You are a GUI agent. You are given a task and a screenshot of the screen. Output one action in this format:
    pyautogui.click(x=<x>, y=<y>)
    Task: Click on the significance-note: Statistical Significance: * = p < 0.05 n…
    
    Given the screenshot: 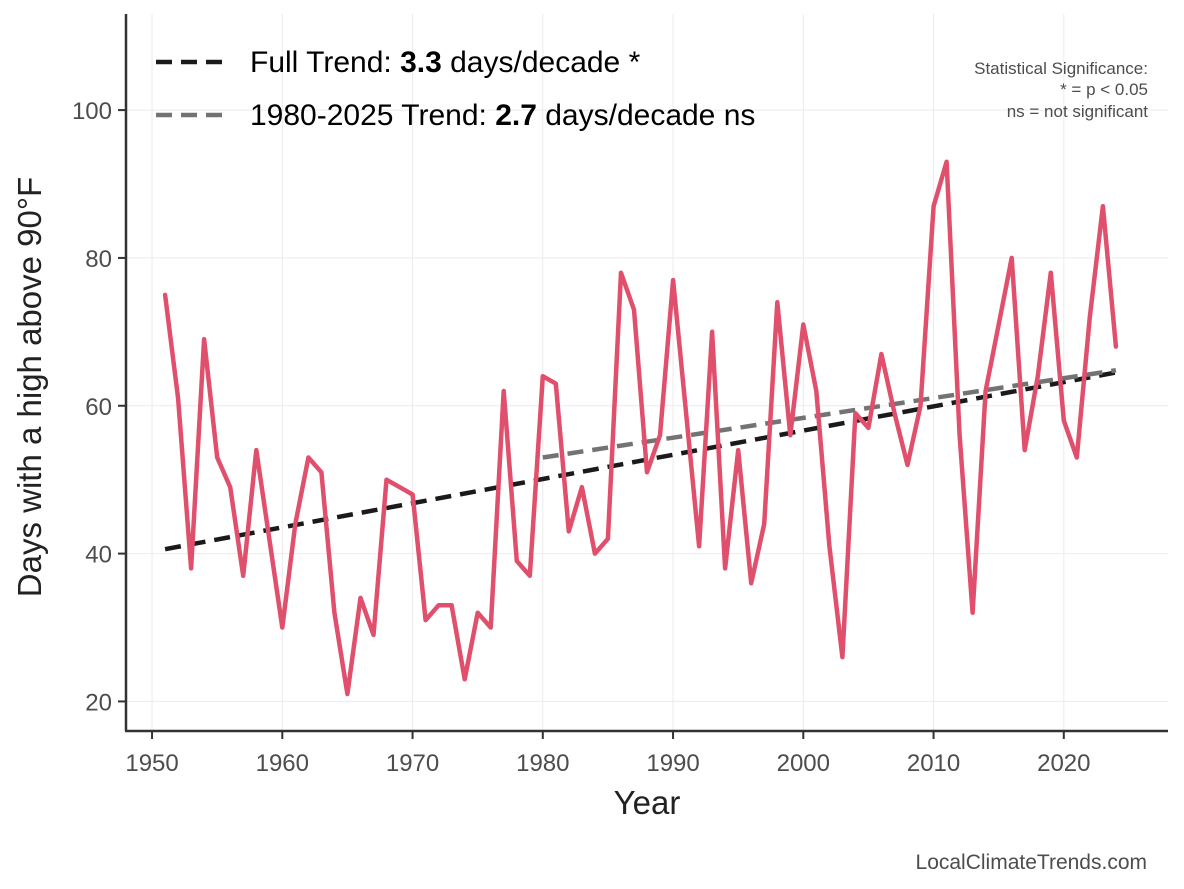 What is the action you would take?
    pyautogui.click(x=1061, y=90)
    